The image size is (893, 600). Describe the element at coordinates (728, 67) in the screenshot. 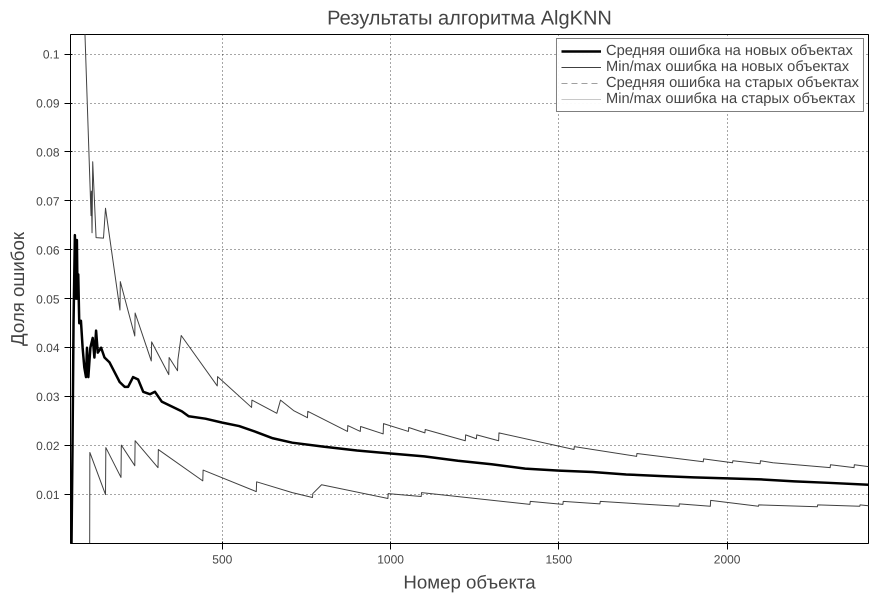

I see `legend-label: Min/max ошибка на новых объектах` at that location.